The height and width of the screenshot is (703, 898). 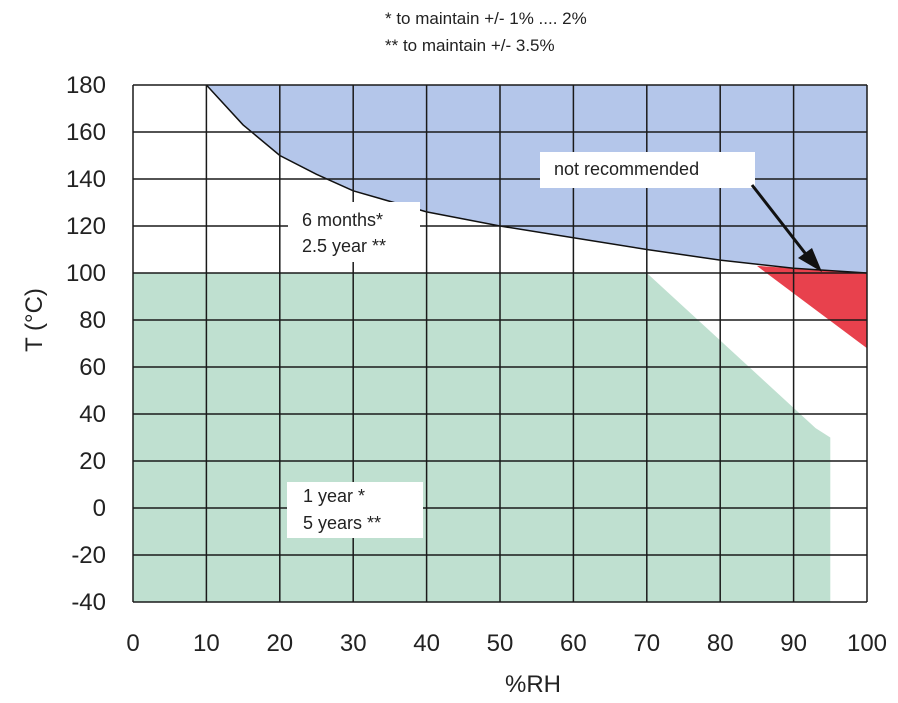 I want to click on y-tick-label: -40, so click(x=88, y=602).